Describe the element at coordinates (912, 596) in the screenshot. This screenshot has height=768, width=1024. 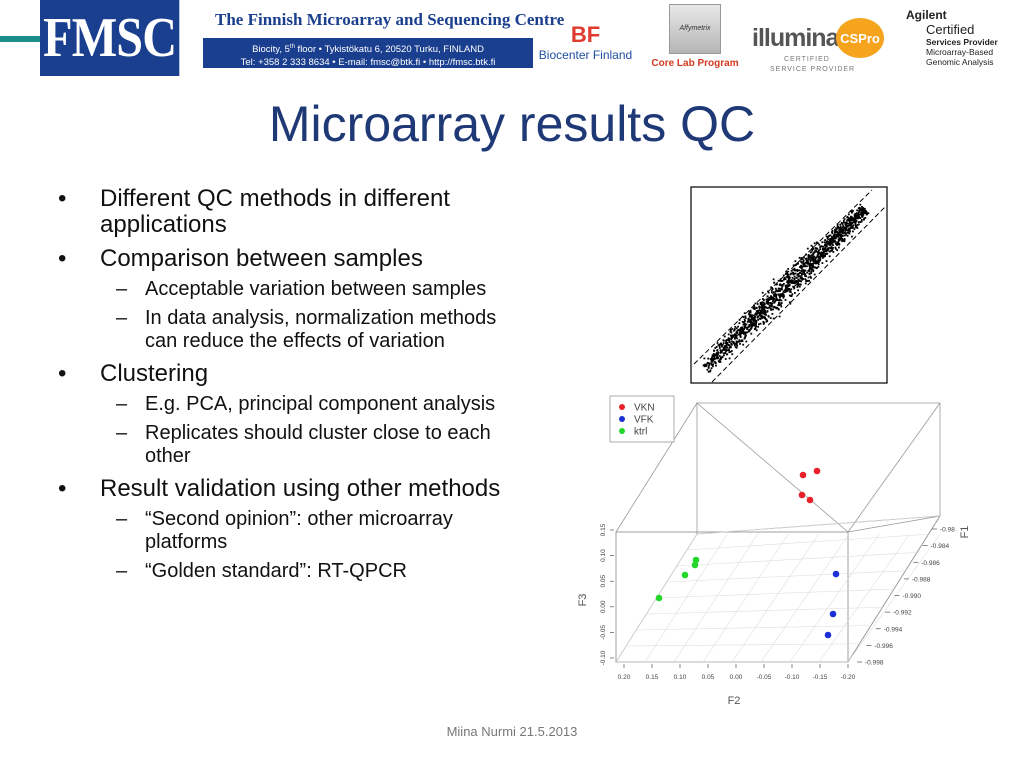
I see `pca-z-tick-label: -0.990` at that location.